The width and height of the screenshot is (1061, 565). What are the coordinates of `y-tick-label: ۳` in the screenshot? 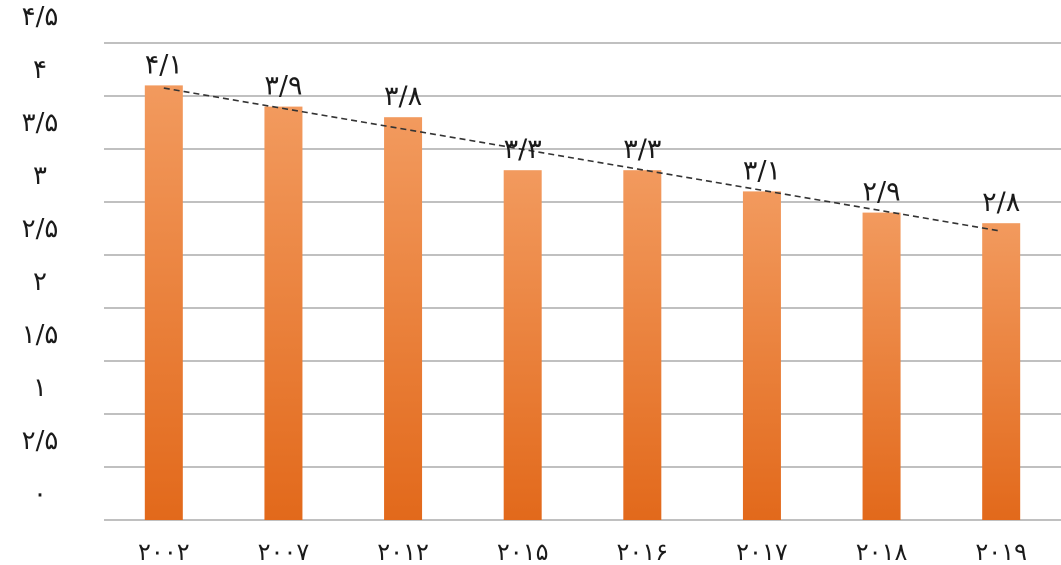 It's located at (40, 176).